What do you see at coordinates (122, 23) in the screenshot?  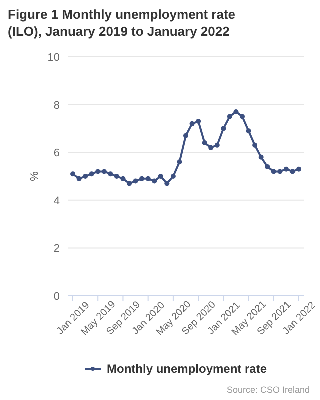 I see `chart-title: Figure 1 Monthly unemployment rate (ILO), January 2019 to January 2022` at bounding box center [122, 23].